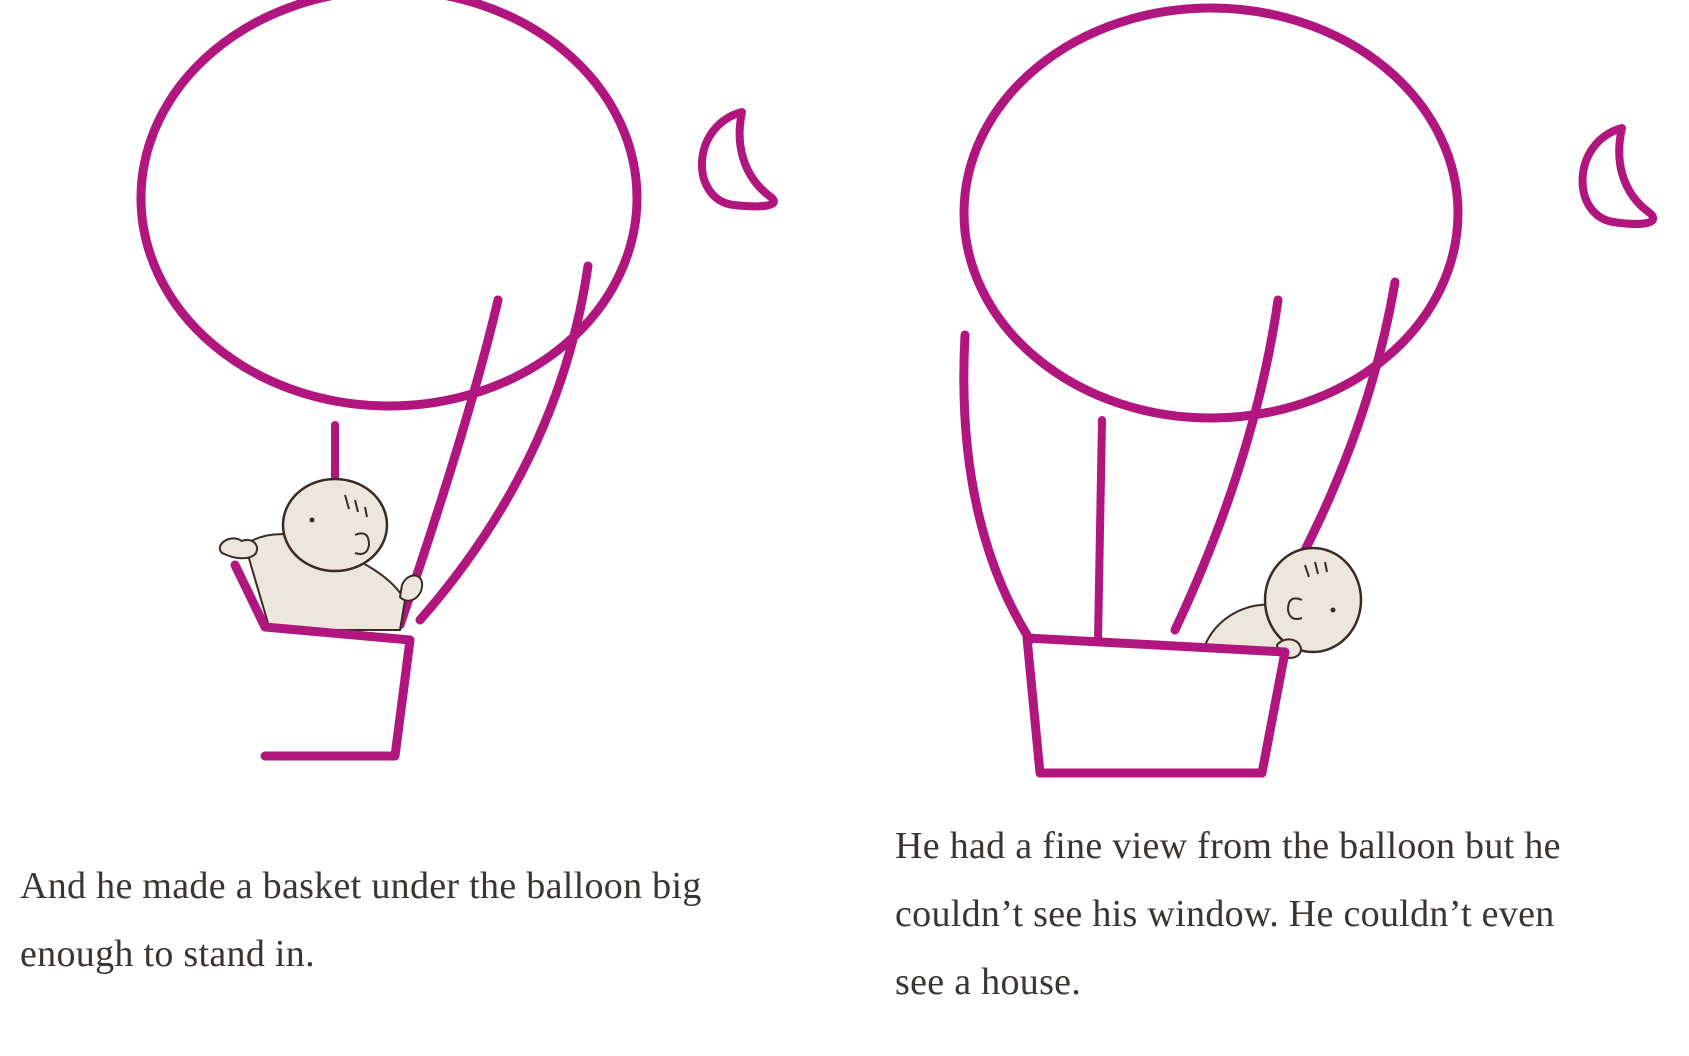  Describe the element at coordinates (988, 982) in the screenshot. I see `caption-line: see a house.` at that location.